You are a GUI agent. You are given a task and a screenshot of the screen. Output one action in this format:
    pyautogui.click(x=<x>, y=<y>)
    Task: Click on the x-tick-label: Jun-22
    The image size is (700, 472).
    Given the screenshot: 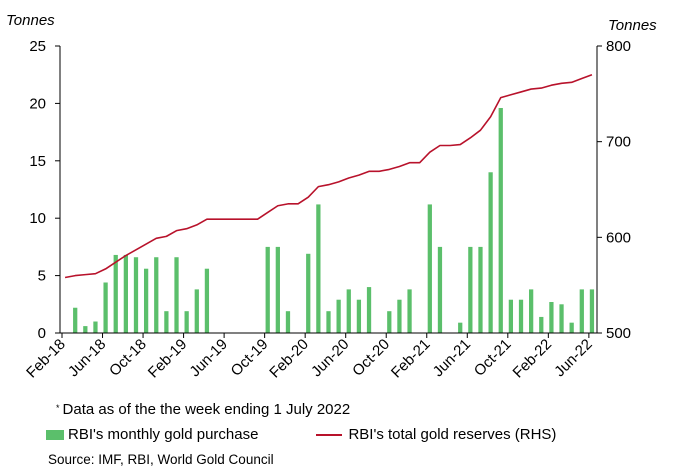 What is the action you would take?
    pyautogui.click(x=573, y=358)
    